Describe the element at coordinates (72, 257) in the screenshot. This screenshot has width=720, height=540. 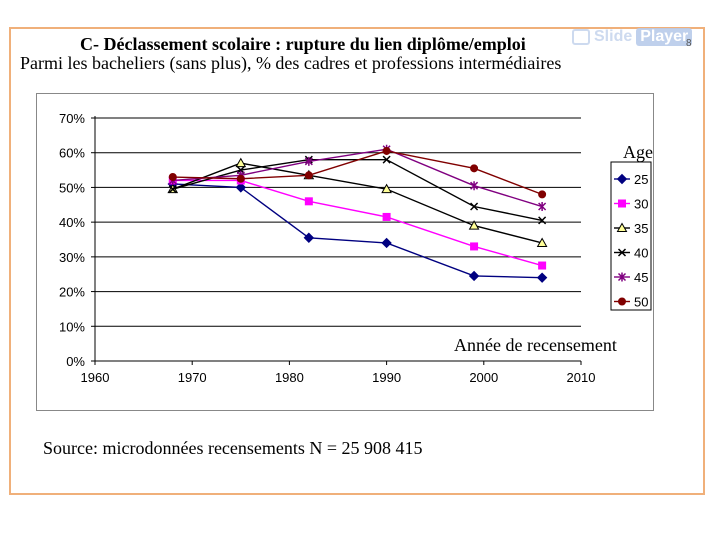
I see `y-tick-label: 30%` at that location.